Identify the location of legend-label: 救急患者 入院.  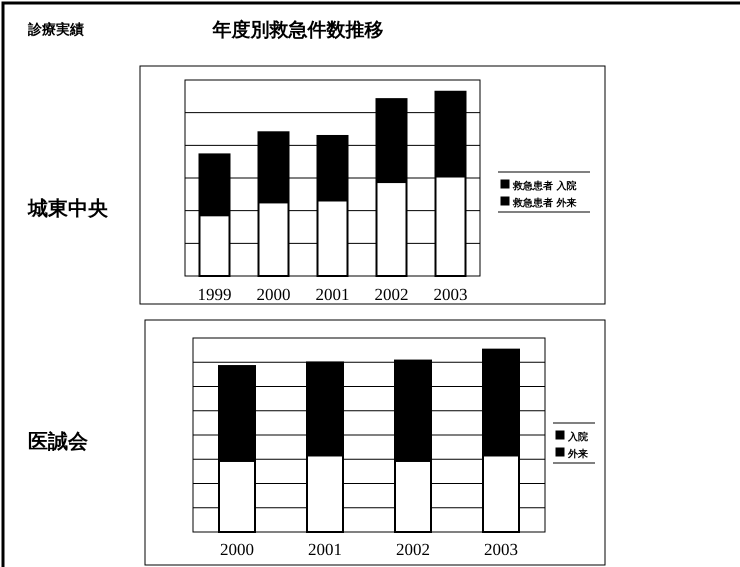
(544, 186).